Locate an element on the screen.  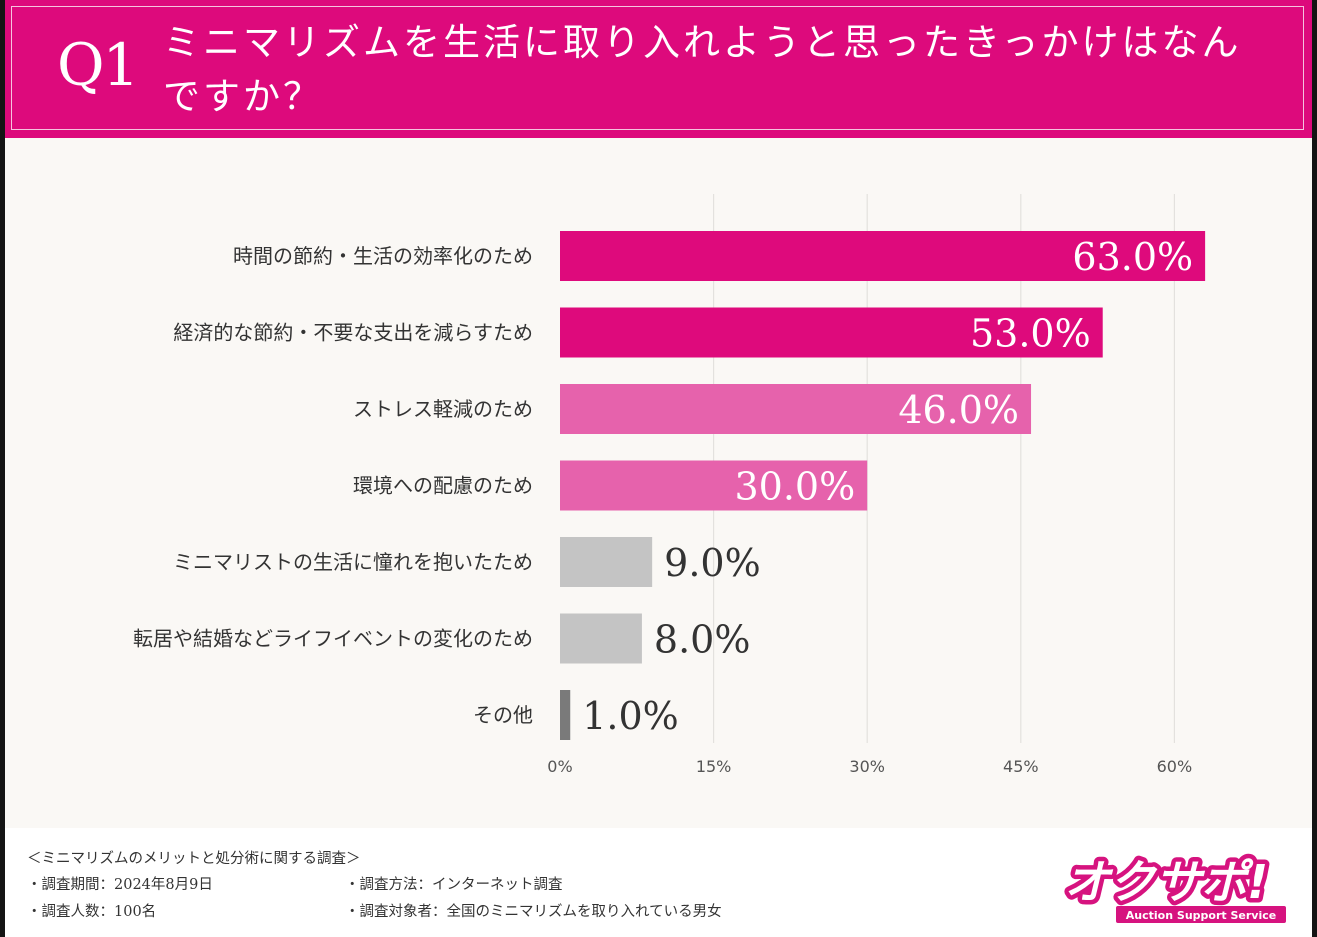
x-tick-label: 30% is located at coordinates (867, 766).